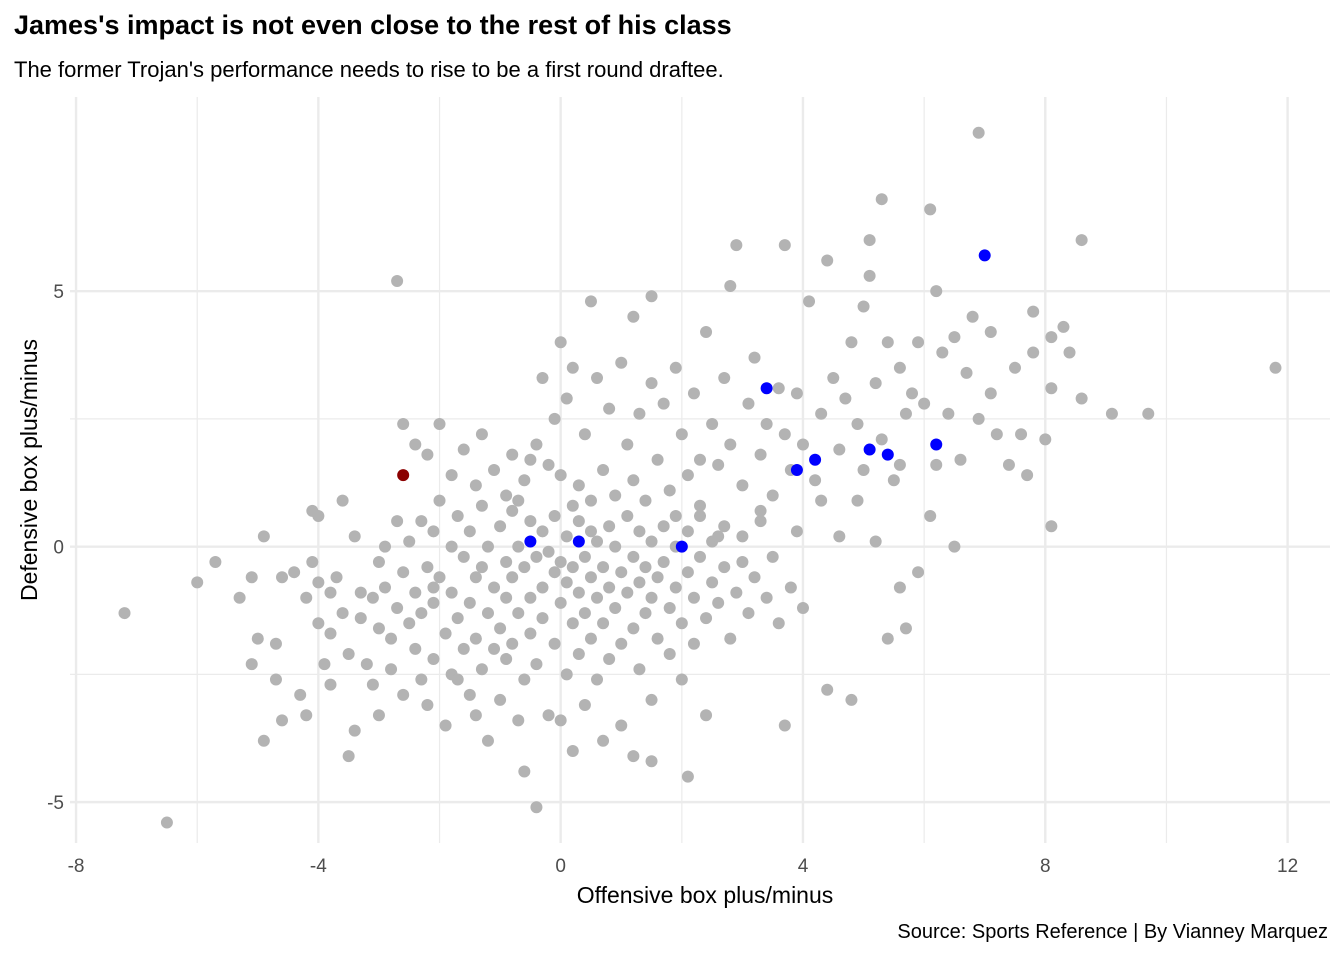  I want to click on x-axis-title: Offensive box plus/minus, so click(705, 895).